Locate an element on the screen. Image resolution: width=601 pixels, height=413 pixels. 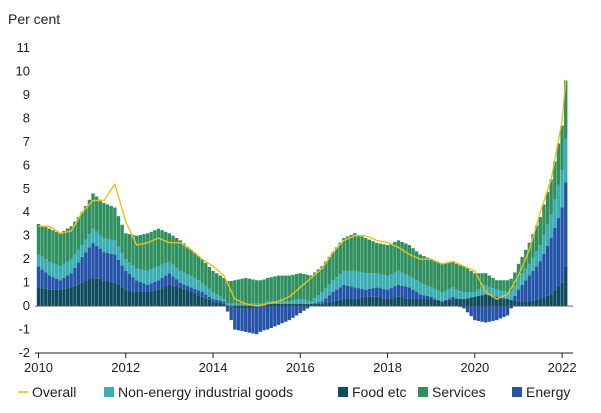
x-tick-label: 2016 is located at coordinates (300, 367).